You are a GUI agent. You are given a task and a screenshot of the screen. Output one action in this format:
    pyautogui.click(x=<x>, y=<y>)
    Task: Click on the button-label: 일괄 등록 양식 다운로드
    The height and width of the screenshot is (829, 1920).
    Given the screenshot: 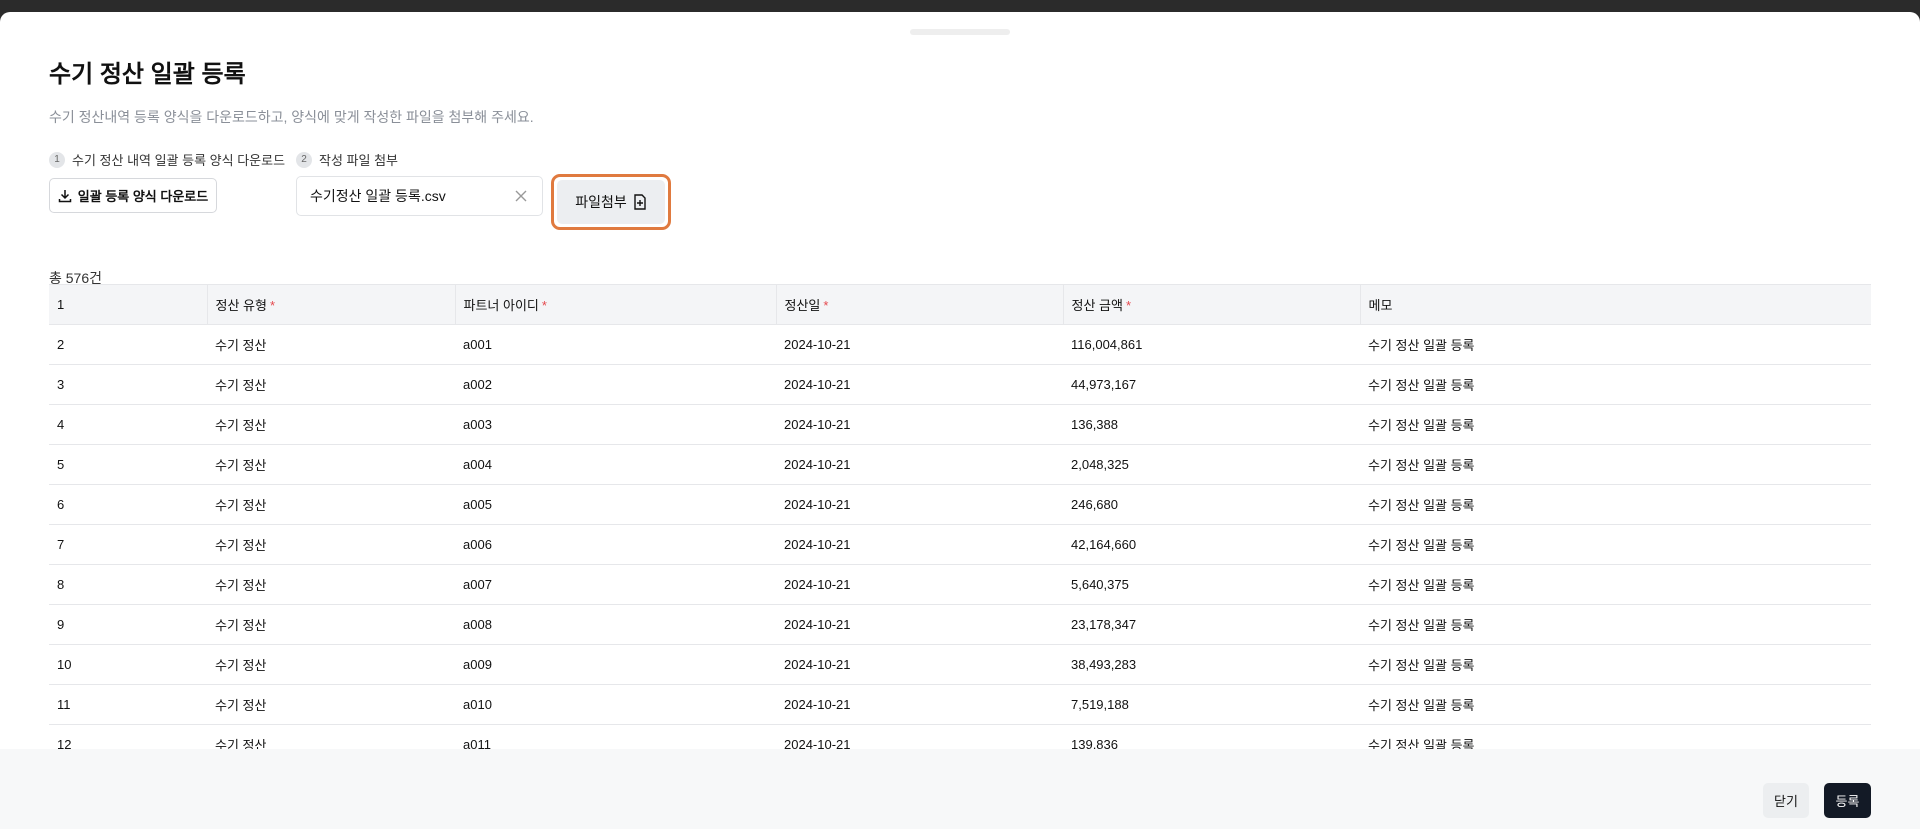 What is the action you would take?
    pyautogui.click(x=143, y=196)
    